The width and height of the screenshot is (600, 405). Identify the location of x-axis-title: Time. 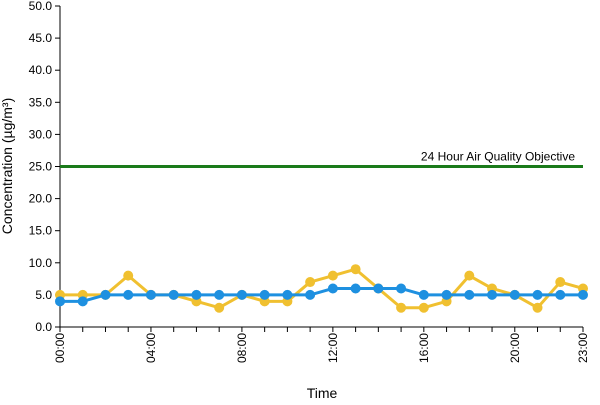
(322, 392).